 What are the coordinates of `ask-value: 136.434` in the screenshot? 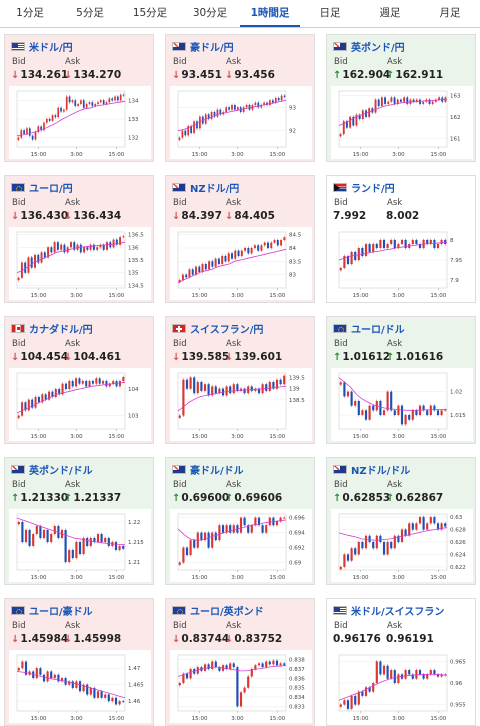 It's located at (97, 216).